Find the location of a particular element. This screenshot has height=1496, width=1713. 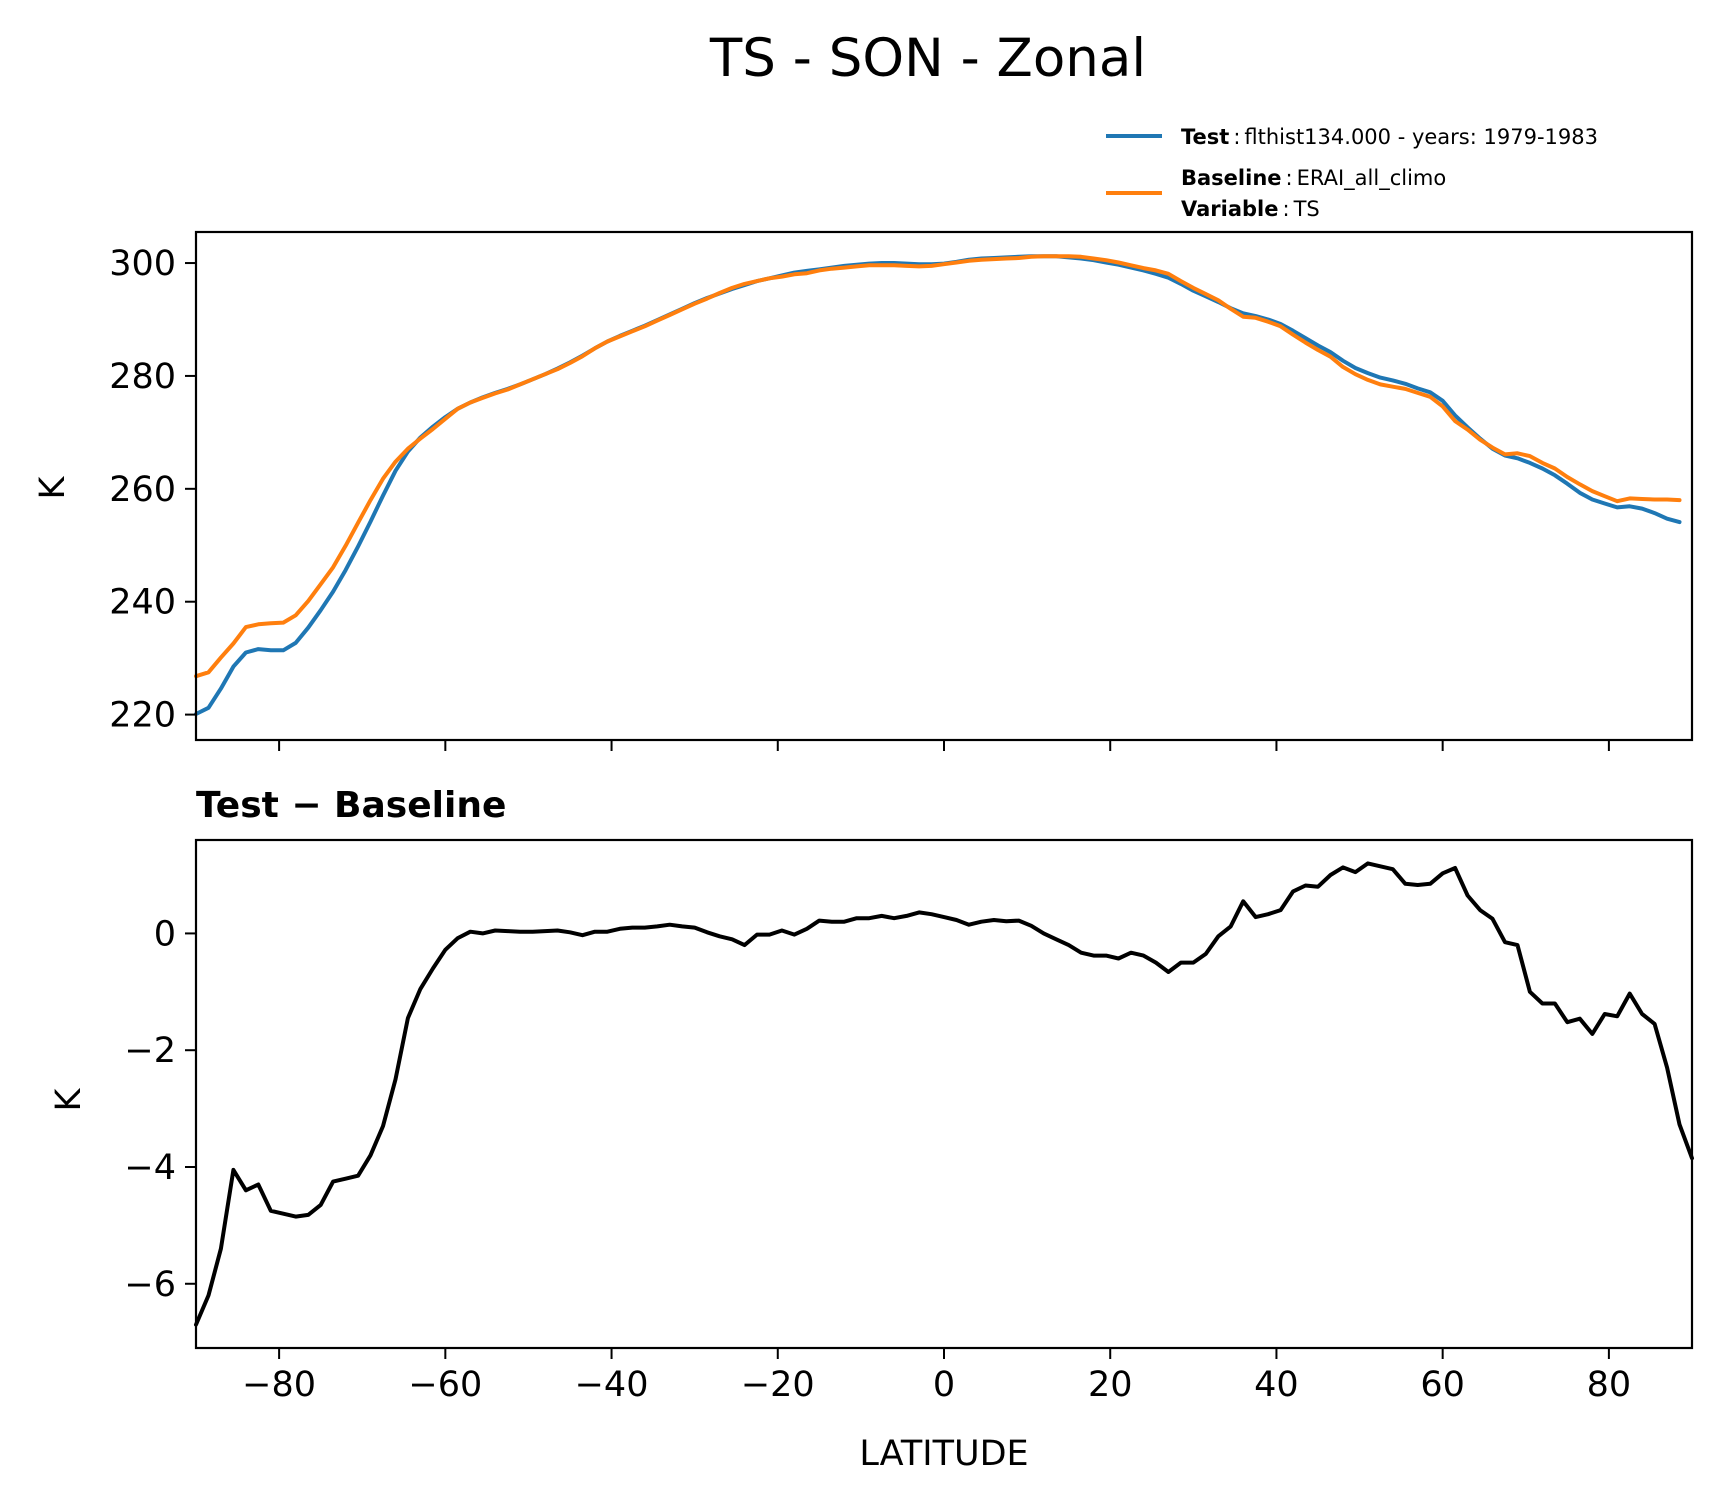

zonal-mean-y-ticks: 220 240 260 280 300 is located at coordinates (152, 490).